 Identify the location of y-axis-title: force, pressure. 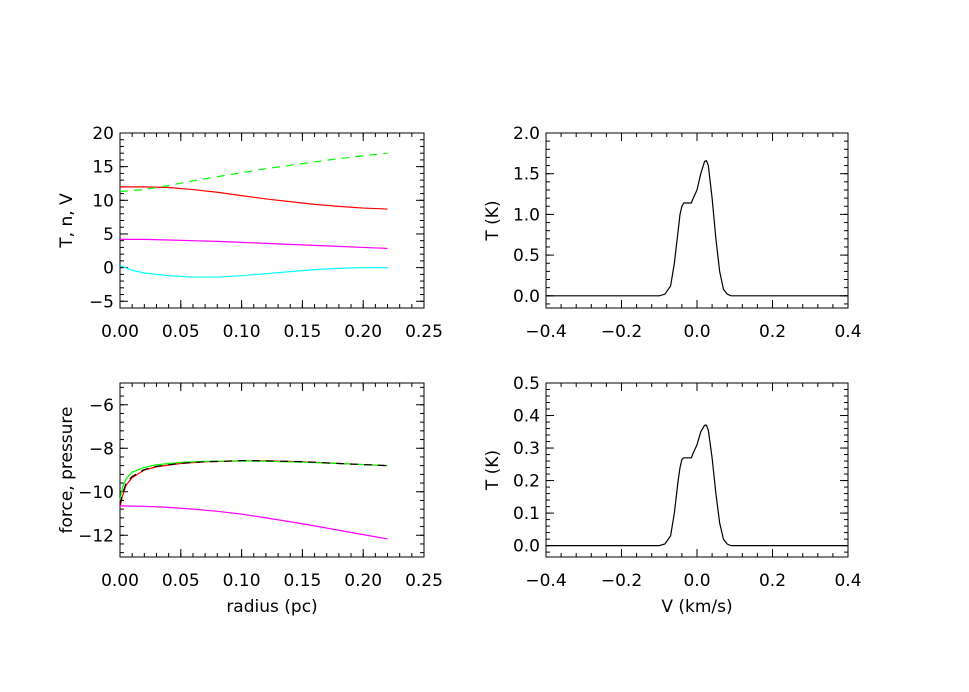
(67, 469).